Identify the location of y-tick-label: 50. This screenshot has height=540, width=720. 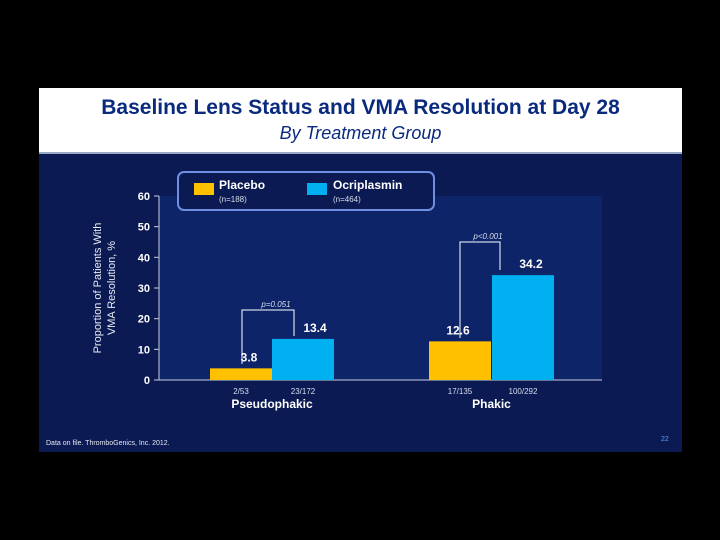
(144, 228).